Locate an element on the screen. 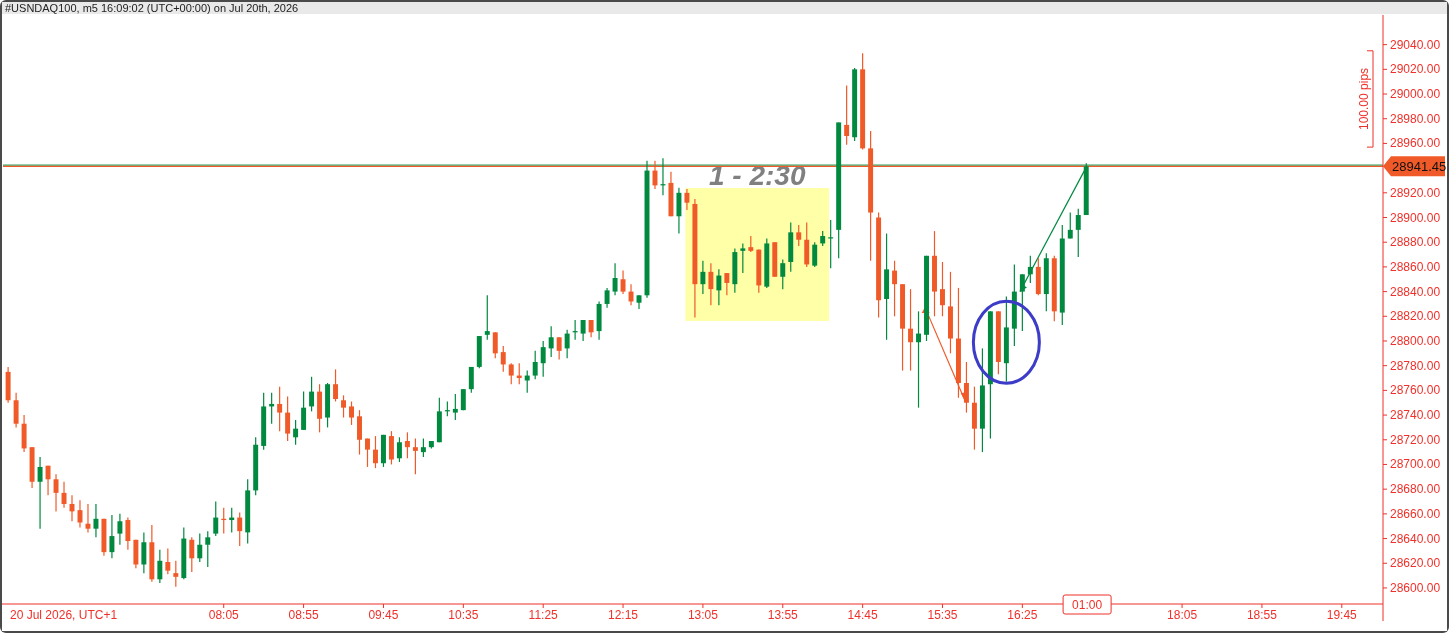 The width and height of the screenshot is (1449, 633). y-tick-label: 28860.00 is located at coordinates (1415, 266).